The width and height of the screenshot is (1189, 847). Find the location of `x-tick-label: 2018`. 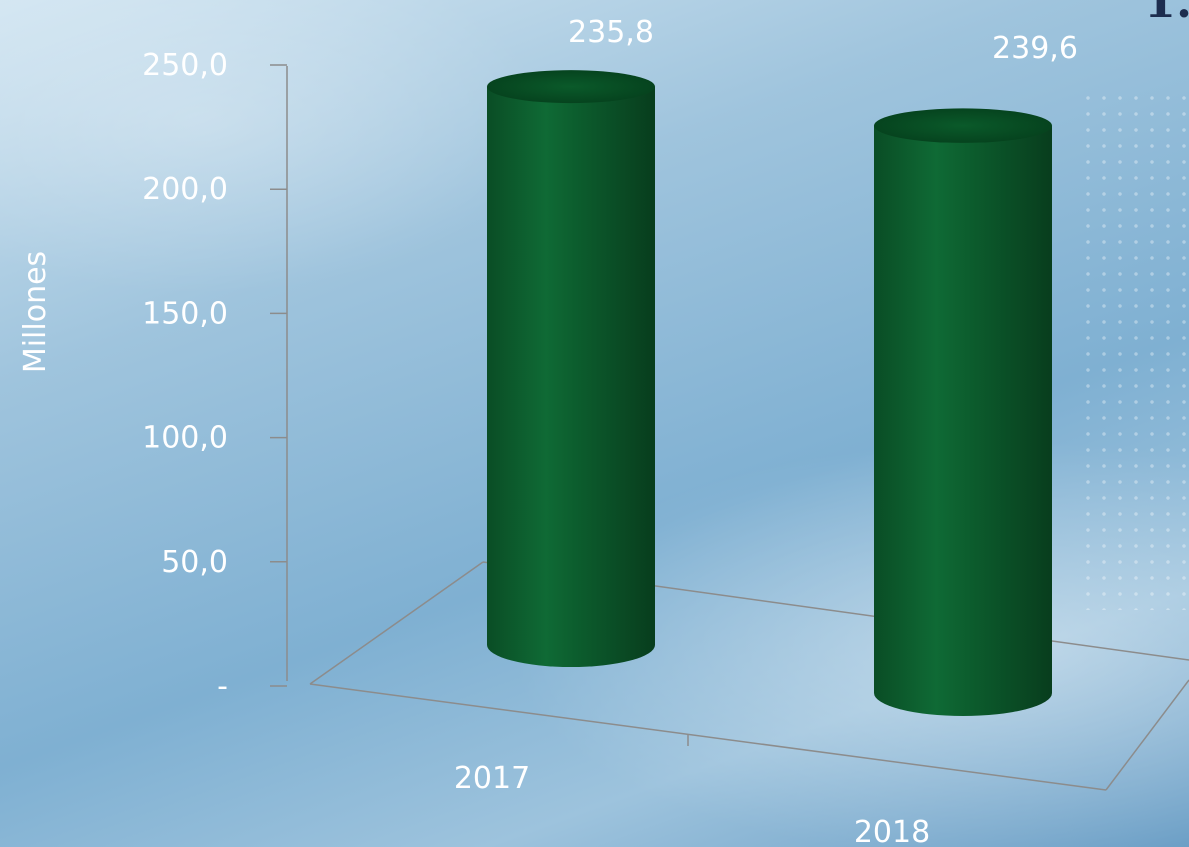

x-tick-label: 2018 is located at coordinates (892, 831).